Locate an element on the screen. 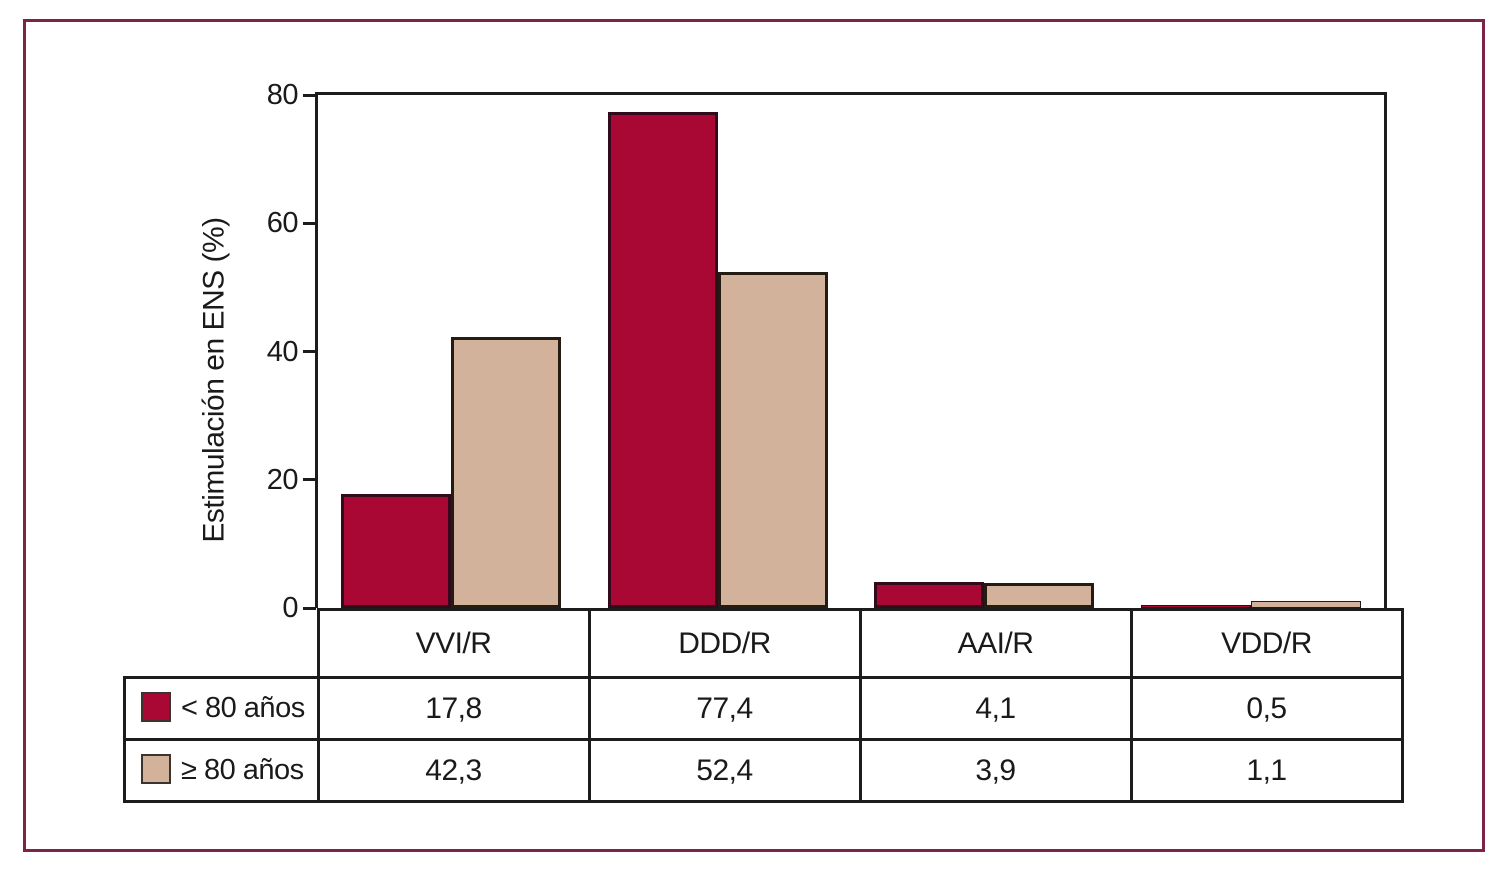 This screenshot has height=879, width=1504. y-axis-tick-label: 20 is located at coordinates (282, 479).